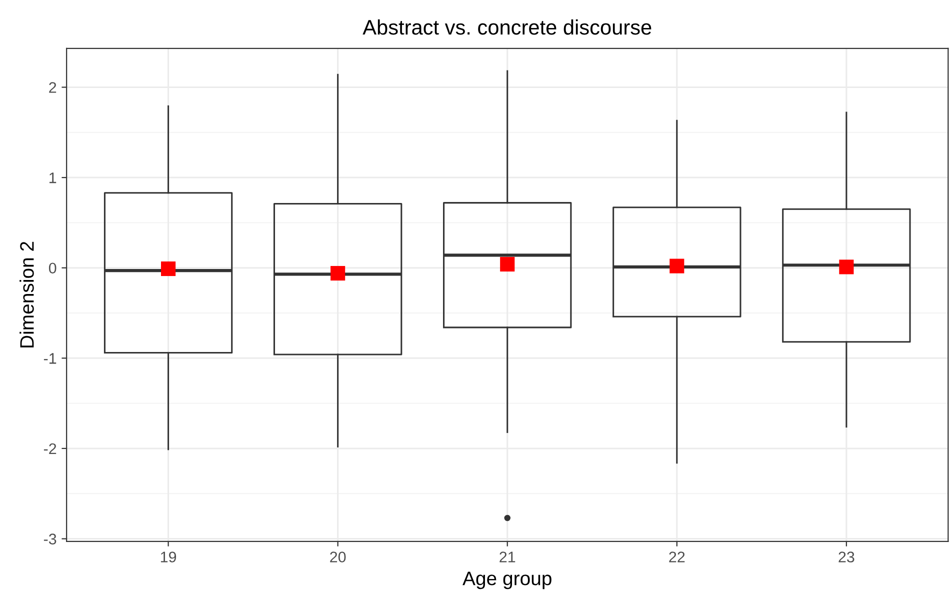 The image size is (951, 605). Describe the element at coordinates (52, 268) in the screenshot. I see `y-tick-label: 0` at that location.